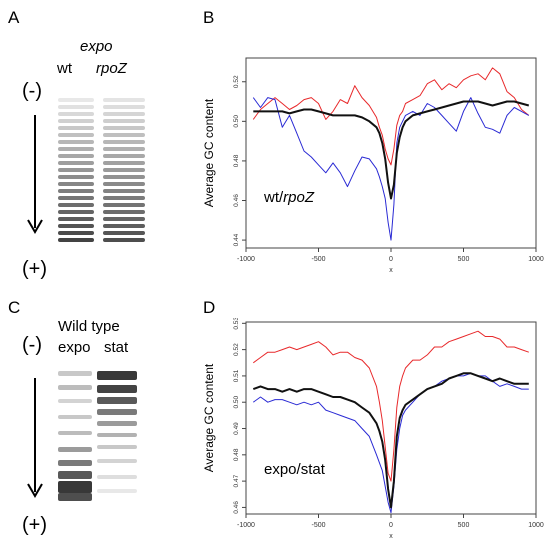  I want to click on panel-c-header: Wild type, so click(89, 326).